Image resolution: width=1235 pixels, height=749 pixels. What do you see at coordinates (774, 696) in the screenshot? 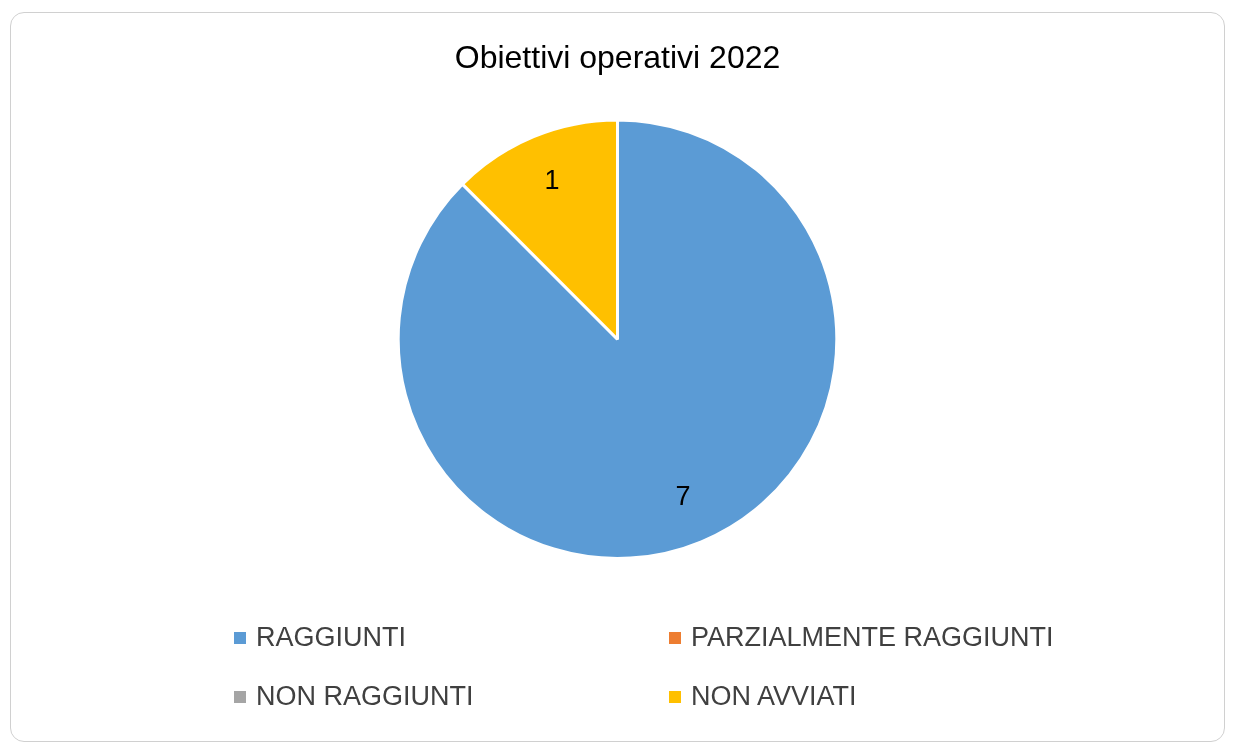
I see `legend-label: NON AVVIATI` at bounding box center [774, 696].